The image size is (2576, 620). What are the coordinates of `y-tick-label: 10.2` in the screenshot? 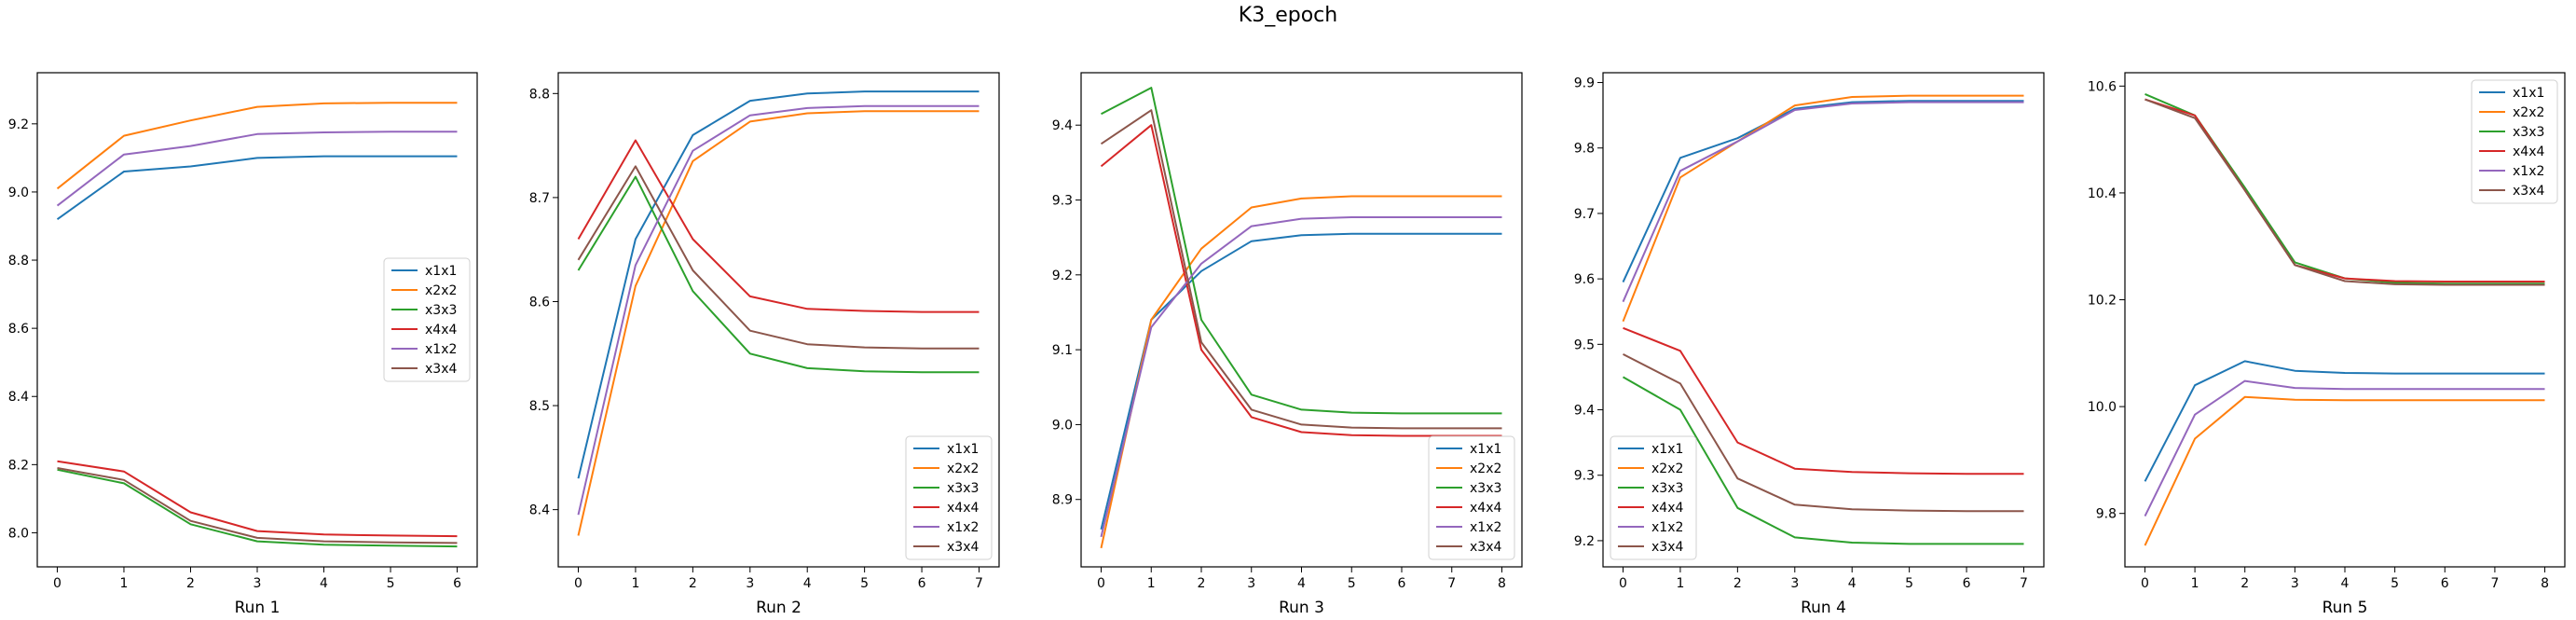 It's located at (2102, 301).